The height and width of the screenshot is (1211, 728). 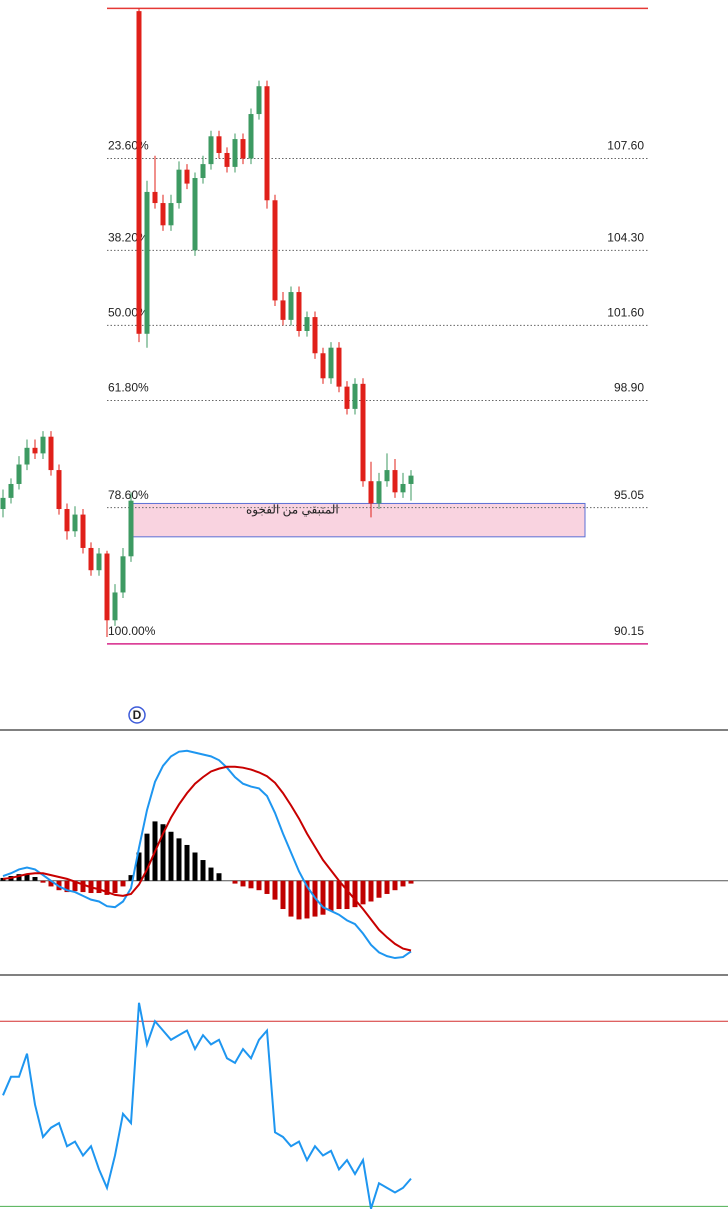 What do you see at coordinates (625, 238) in the screenshot?
I see `fib-price: 104.30` at bounding box center [625, 238].